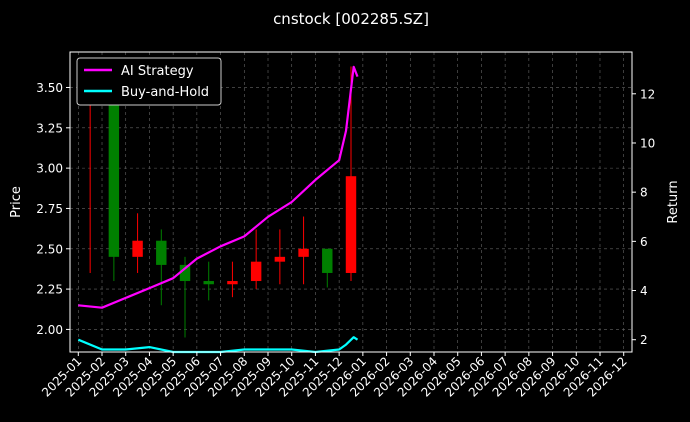  I want to click on y-right-tick-label: 6, so click(644, 242).